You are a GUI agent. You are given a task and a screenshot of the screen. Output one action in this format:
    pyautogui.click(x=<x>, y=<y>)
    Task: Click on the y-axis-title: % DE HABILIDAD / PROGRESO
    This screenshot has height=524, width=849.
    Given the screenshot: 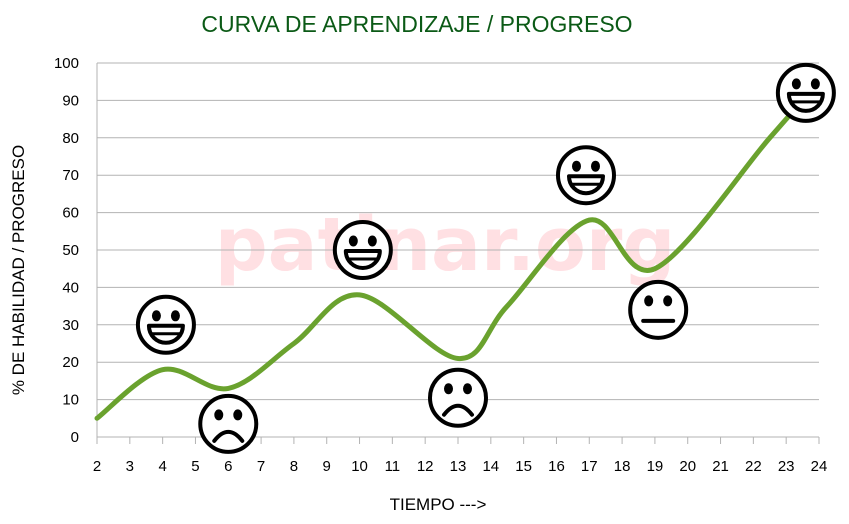 What is the action you would take?
    pyautogui.click(x=18, y=270)
    